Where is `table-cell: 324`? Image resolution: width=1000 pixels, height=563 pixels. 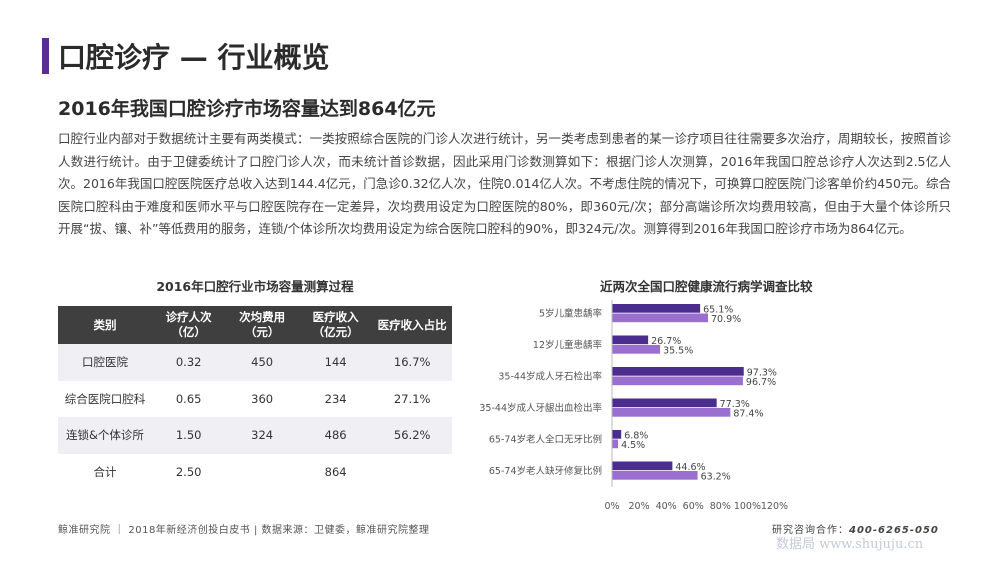 table-cell: 324 is located at coordinates (262, 435).